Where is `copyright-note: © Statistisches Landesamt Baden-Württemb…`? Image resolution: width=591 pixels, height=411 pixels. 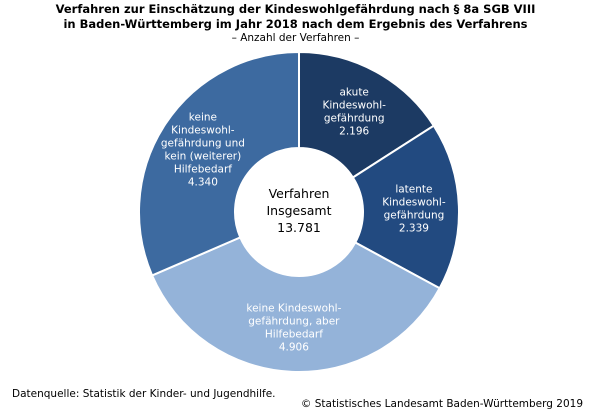
copyright-note: © Statistisches Landesamt Baden-Württemb… is located at coordinates (441, 404).